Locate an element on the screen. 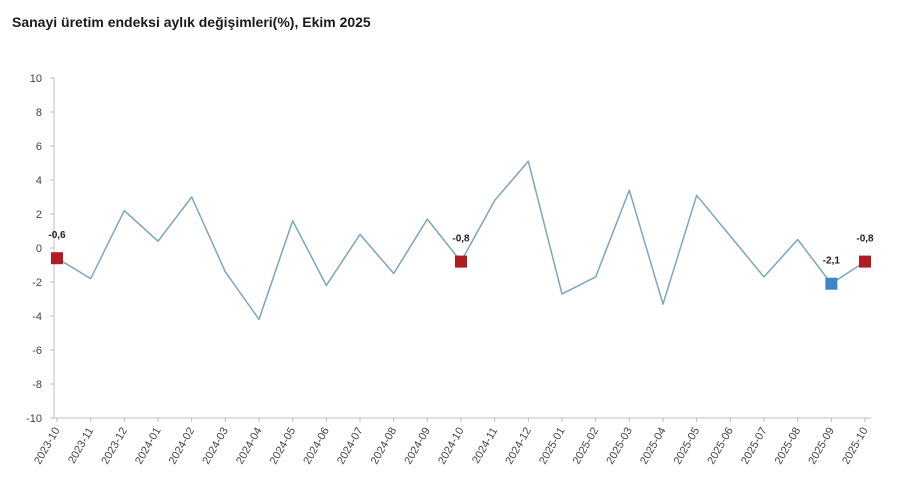  x-tick-label: 2024-12 is located at coordinates (518, 446).